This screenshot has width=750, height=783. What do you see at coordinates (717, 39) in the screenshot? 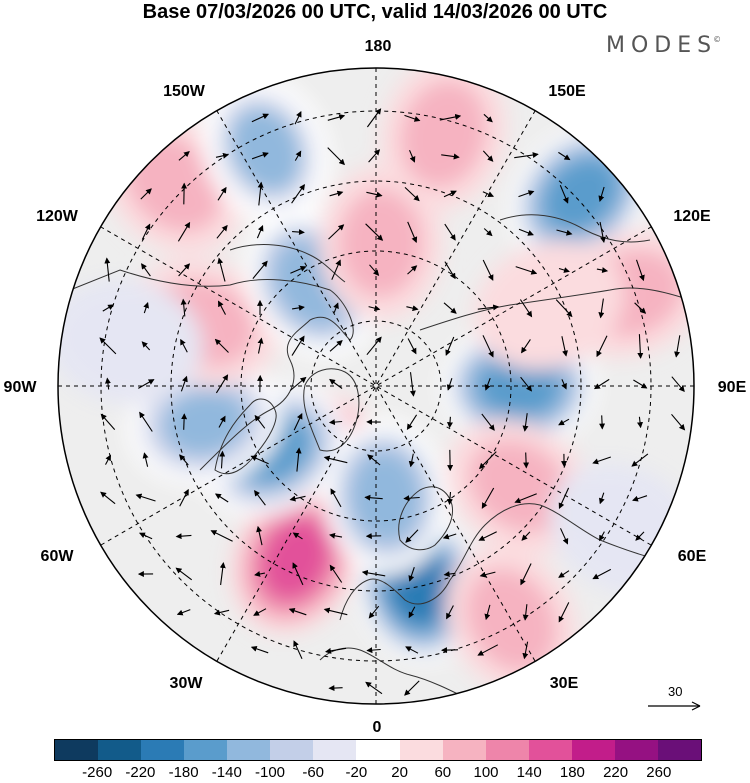
I see `brand-mark: ©` at bounding box center [717, 39].